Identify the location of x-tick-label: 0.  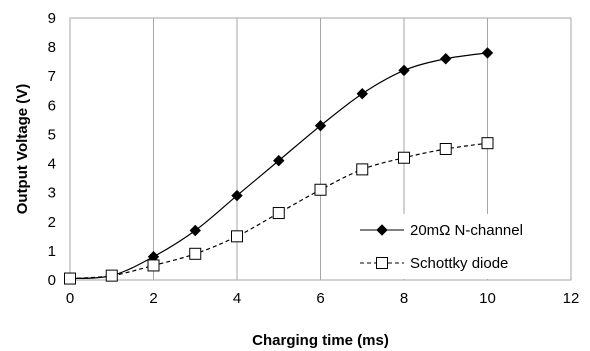
(70, 298).